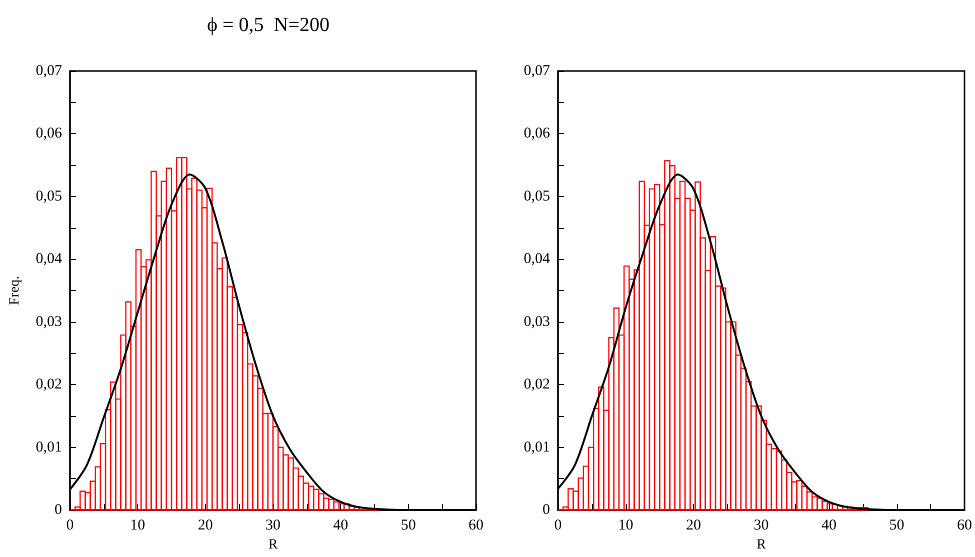  I want to click on y-axis-title: Freq., so click(15, 291).